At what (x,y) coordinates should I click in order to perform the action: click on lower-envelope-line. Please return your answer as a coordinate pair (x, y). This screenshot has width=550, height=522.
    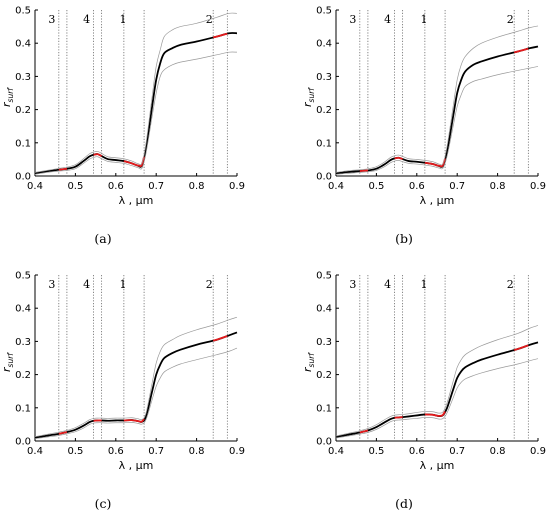
    Looking at the image, I should click on (437, 398).